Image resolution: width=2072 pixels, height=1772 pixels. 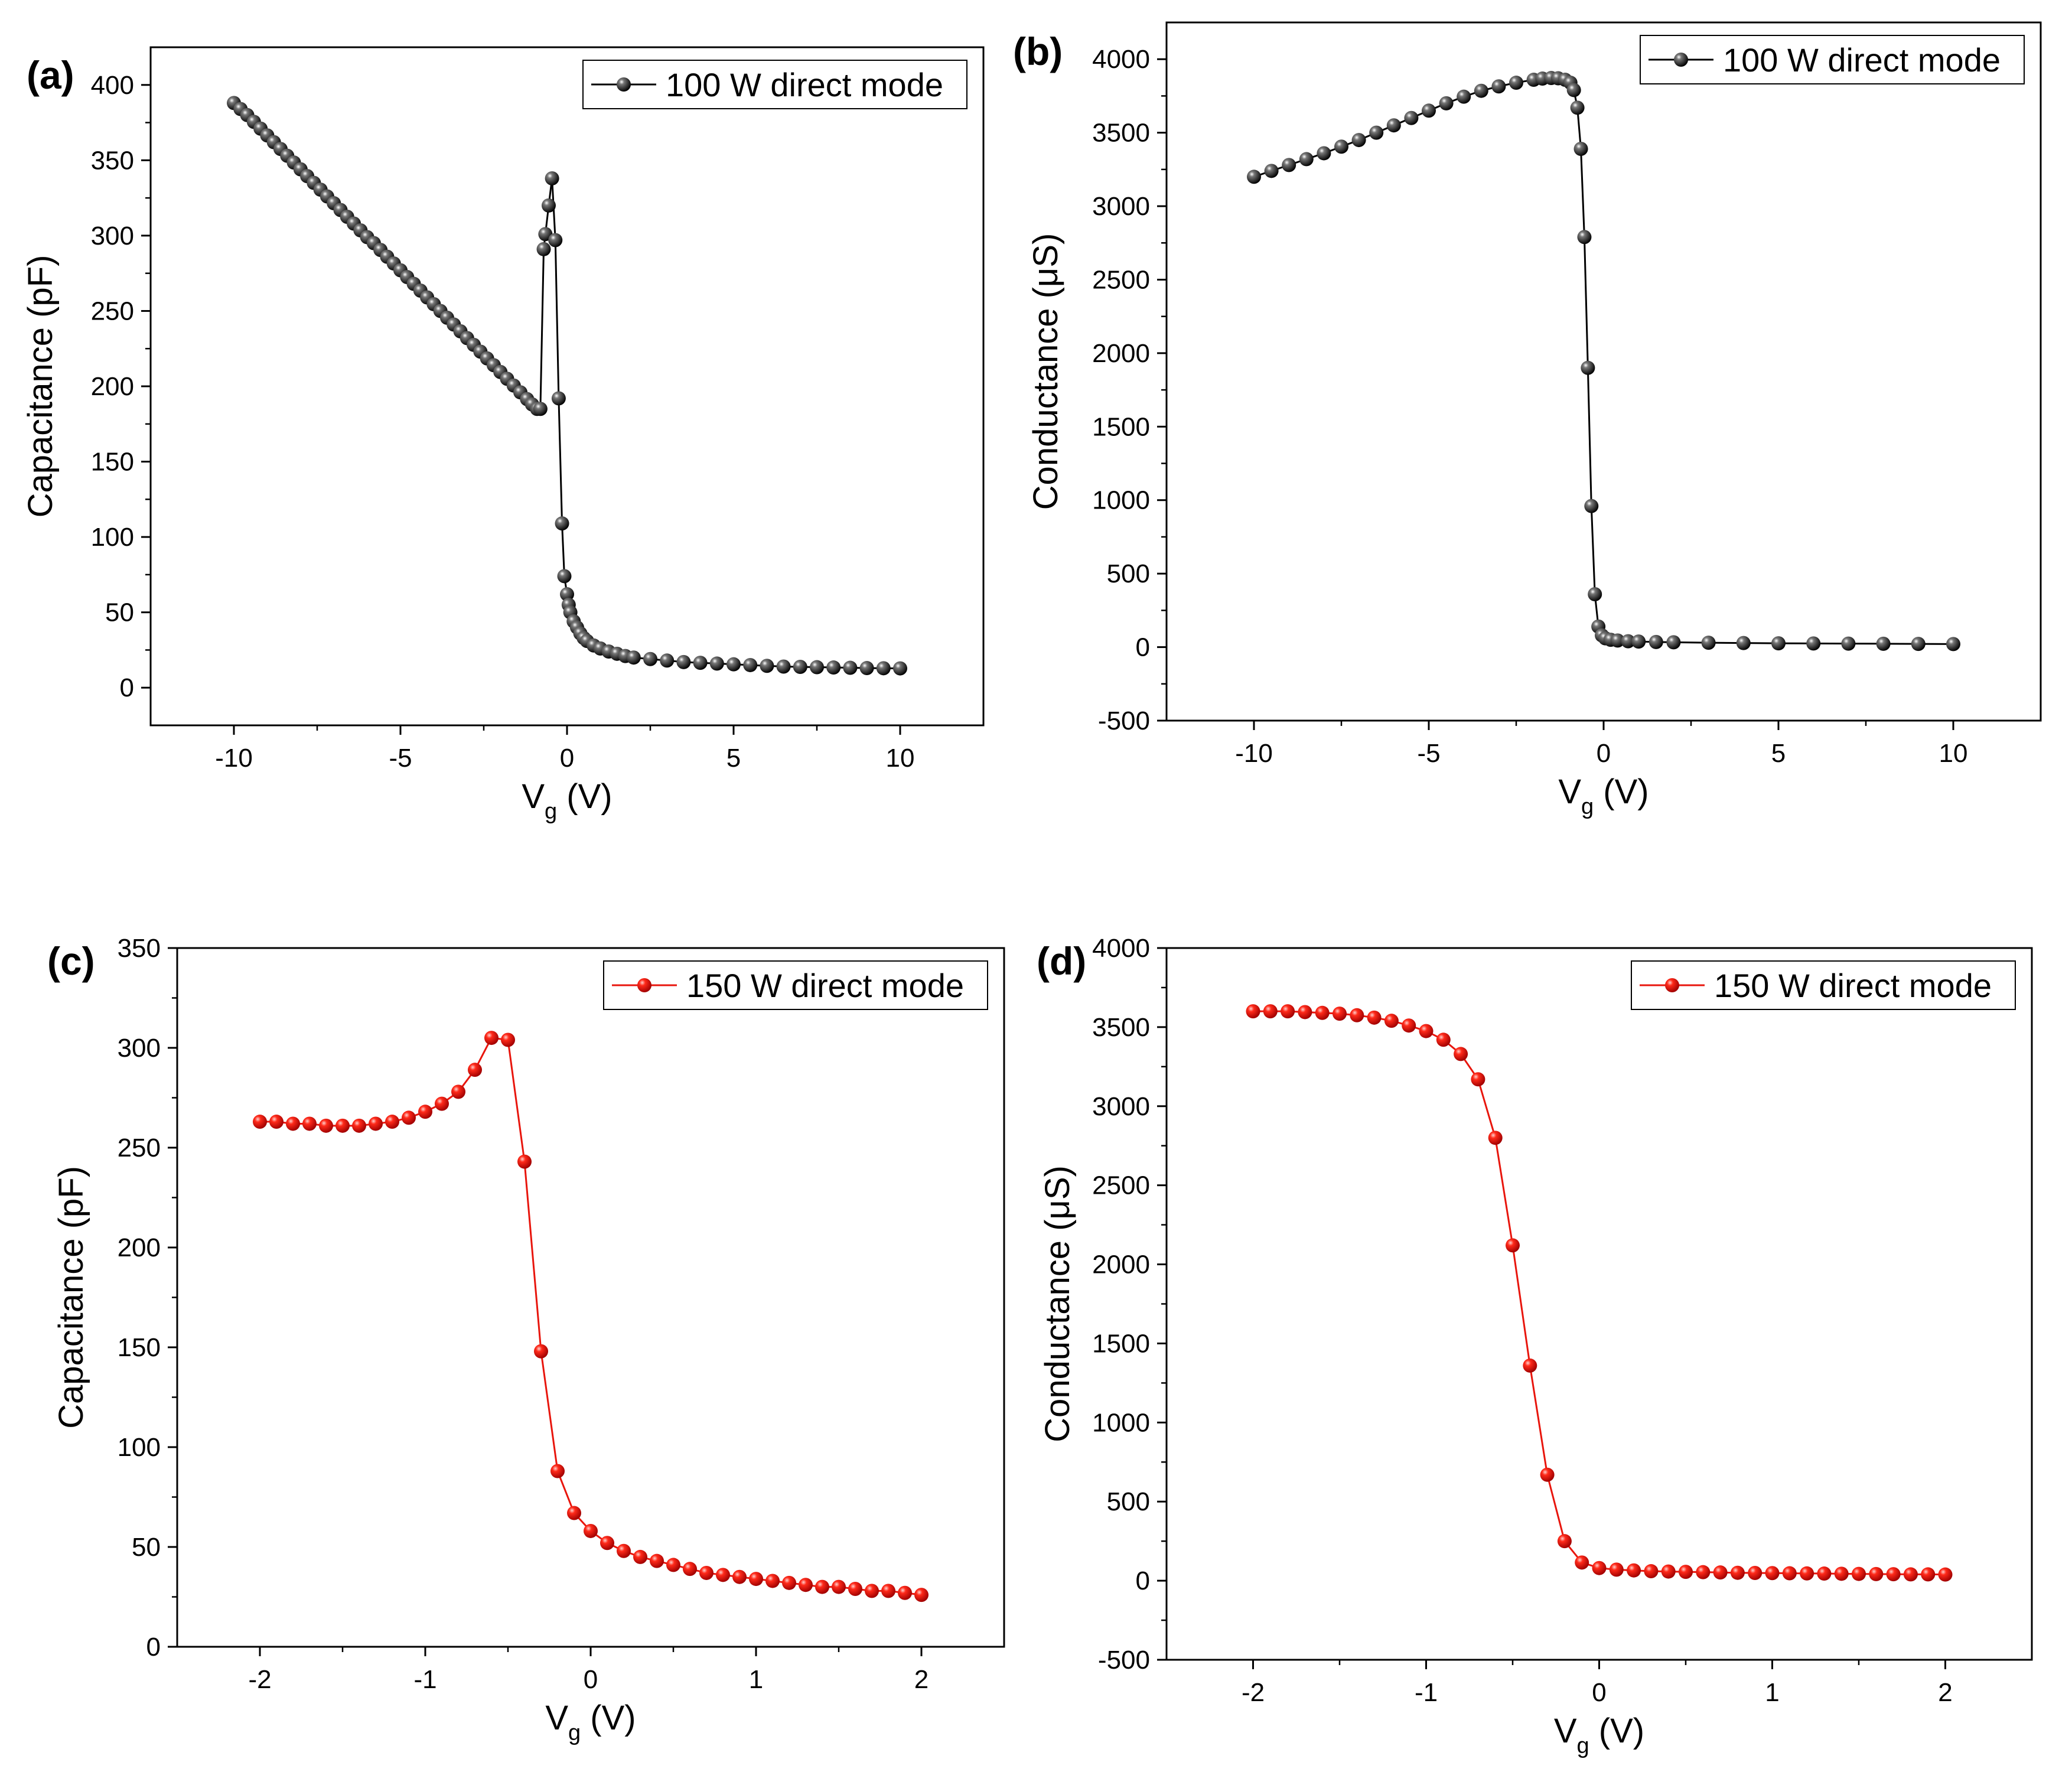 What do you see at coordinates (119, 612) in the screenshot?
I see `chart-a-y-tick-label: 50` at bounding box center [119, 612].